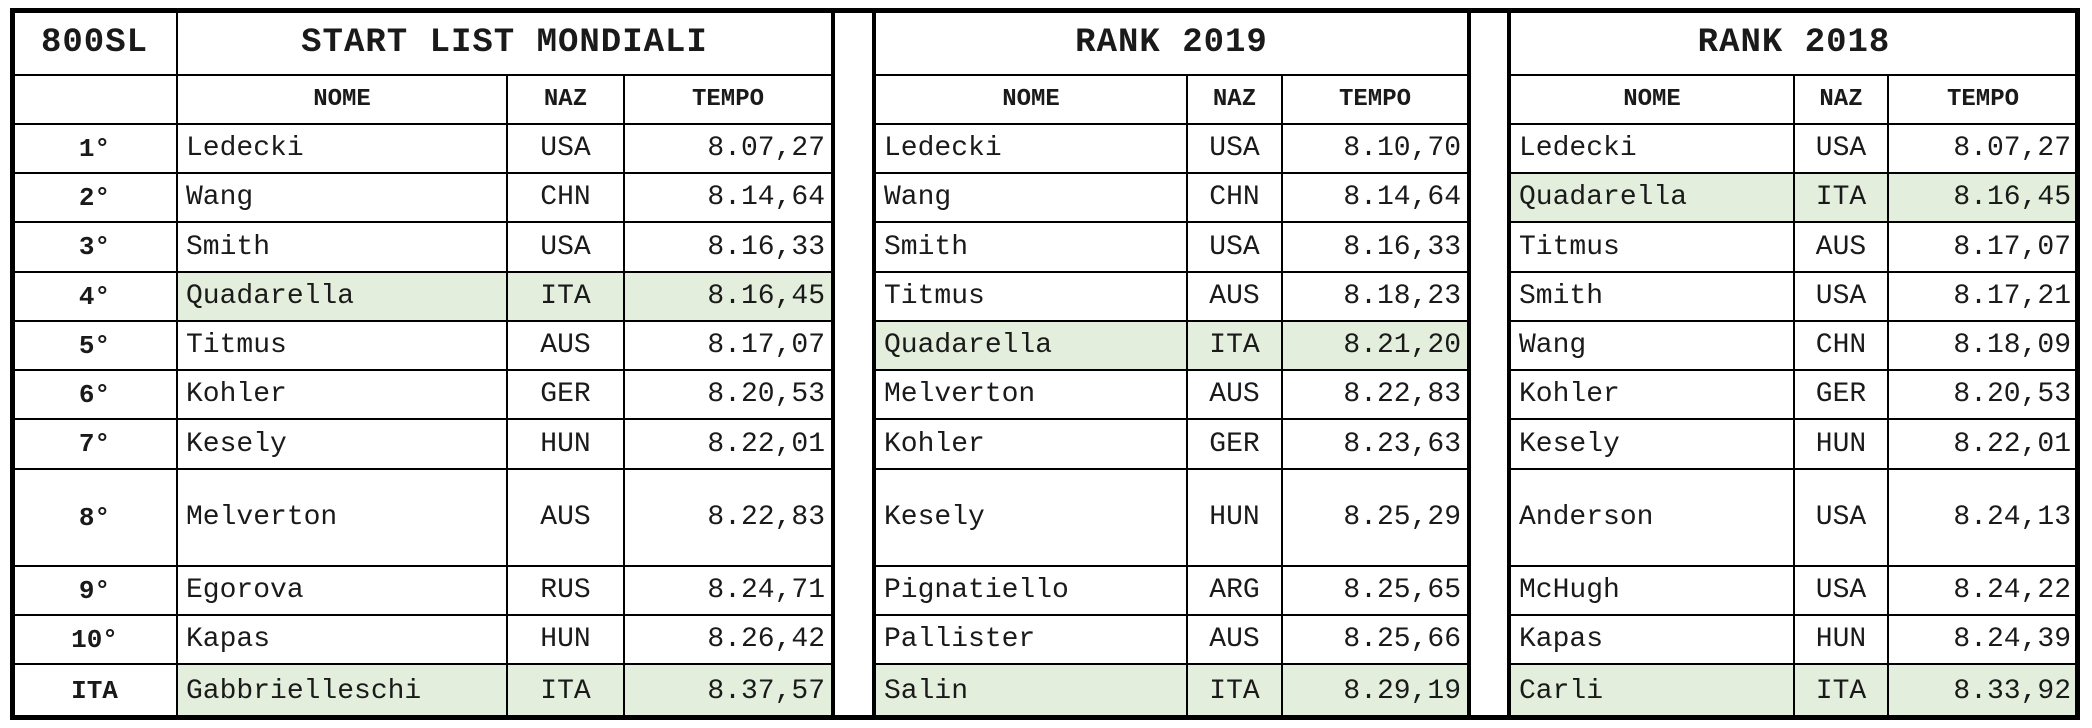  Describe the element at coordinates (1375, 590) in the screenshot. I see `cell-tempo: 8.25,65` at that location.